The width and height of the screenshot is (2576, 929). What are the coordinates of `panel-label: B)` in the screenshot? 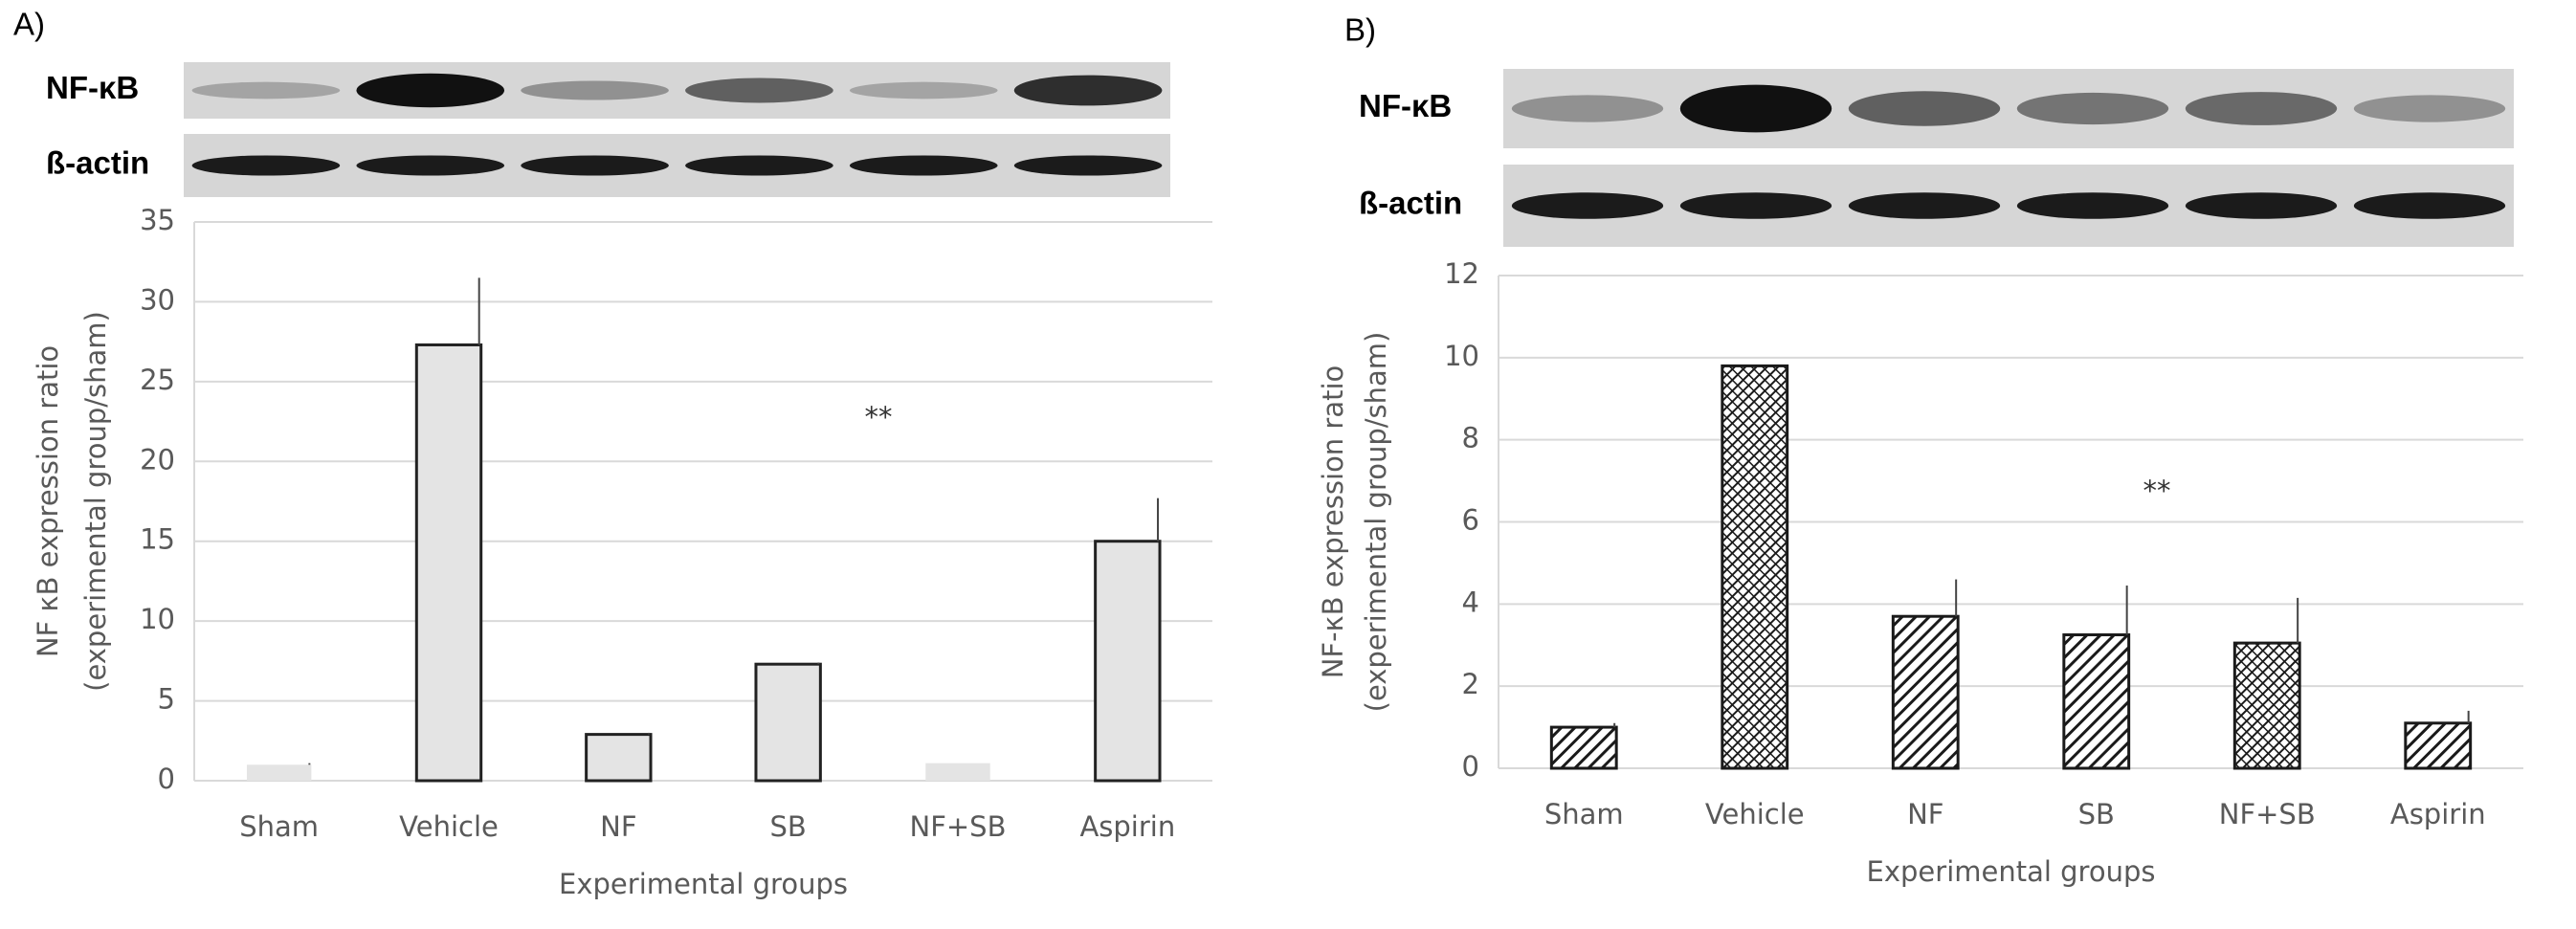 It's located at (1360, 30).